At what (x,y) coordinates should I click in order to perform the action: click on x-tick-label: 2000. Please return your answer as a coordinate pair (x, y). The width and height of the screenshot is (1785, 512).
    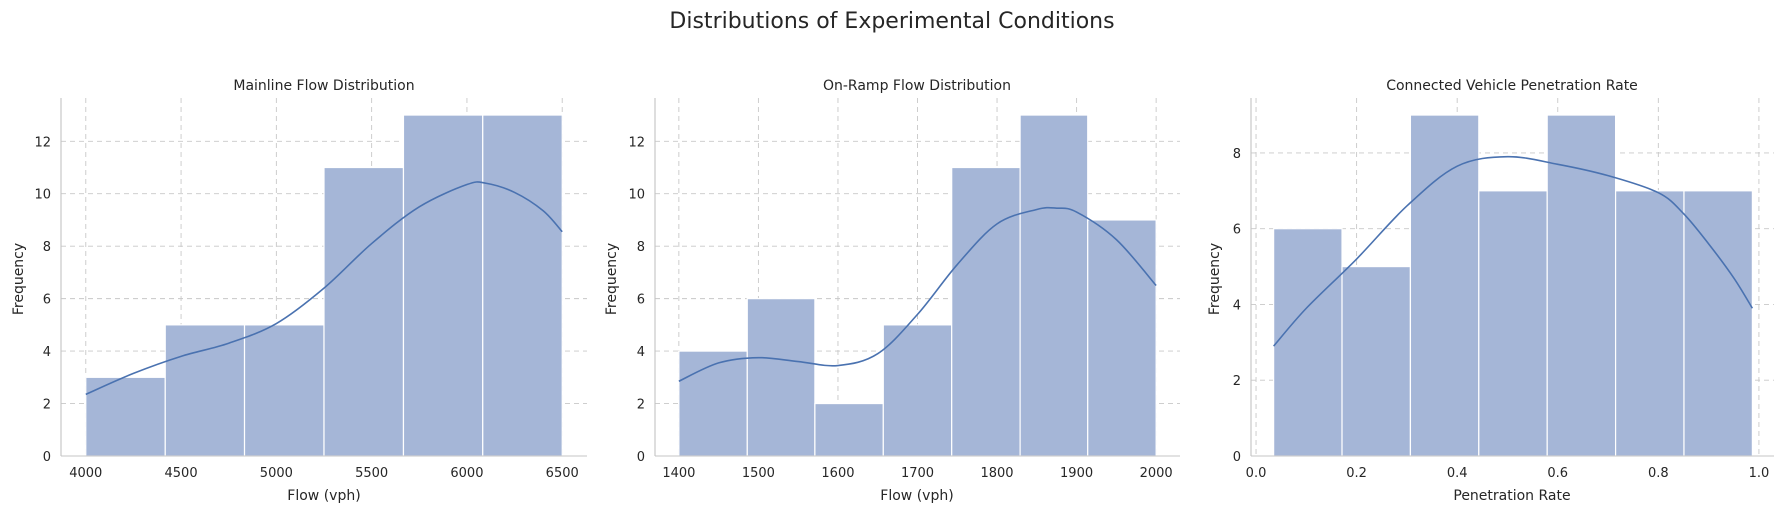
    Looking at the image, I should click on (1156, 473).